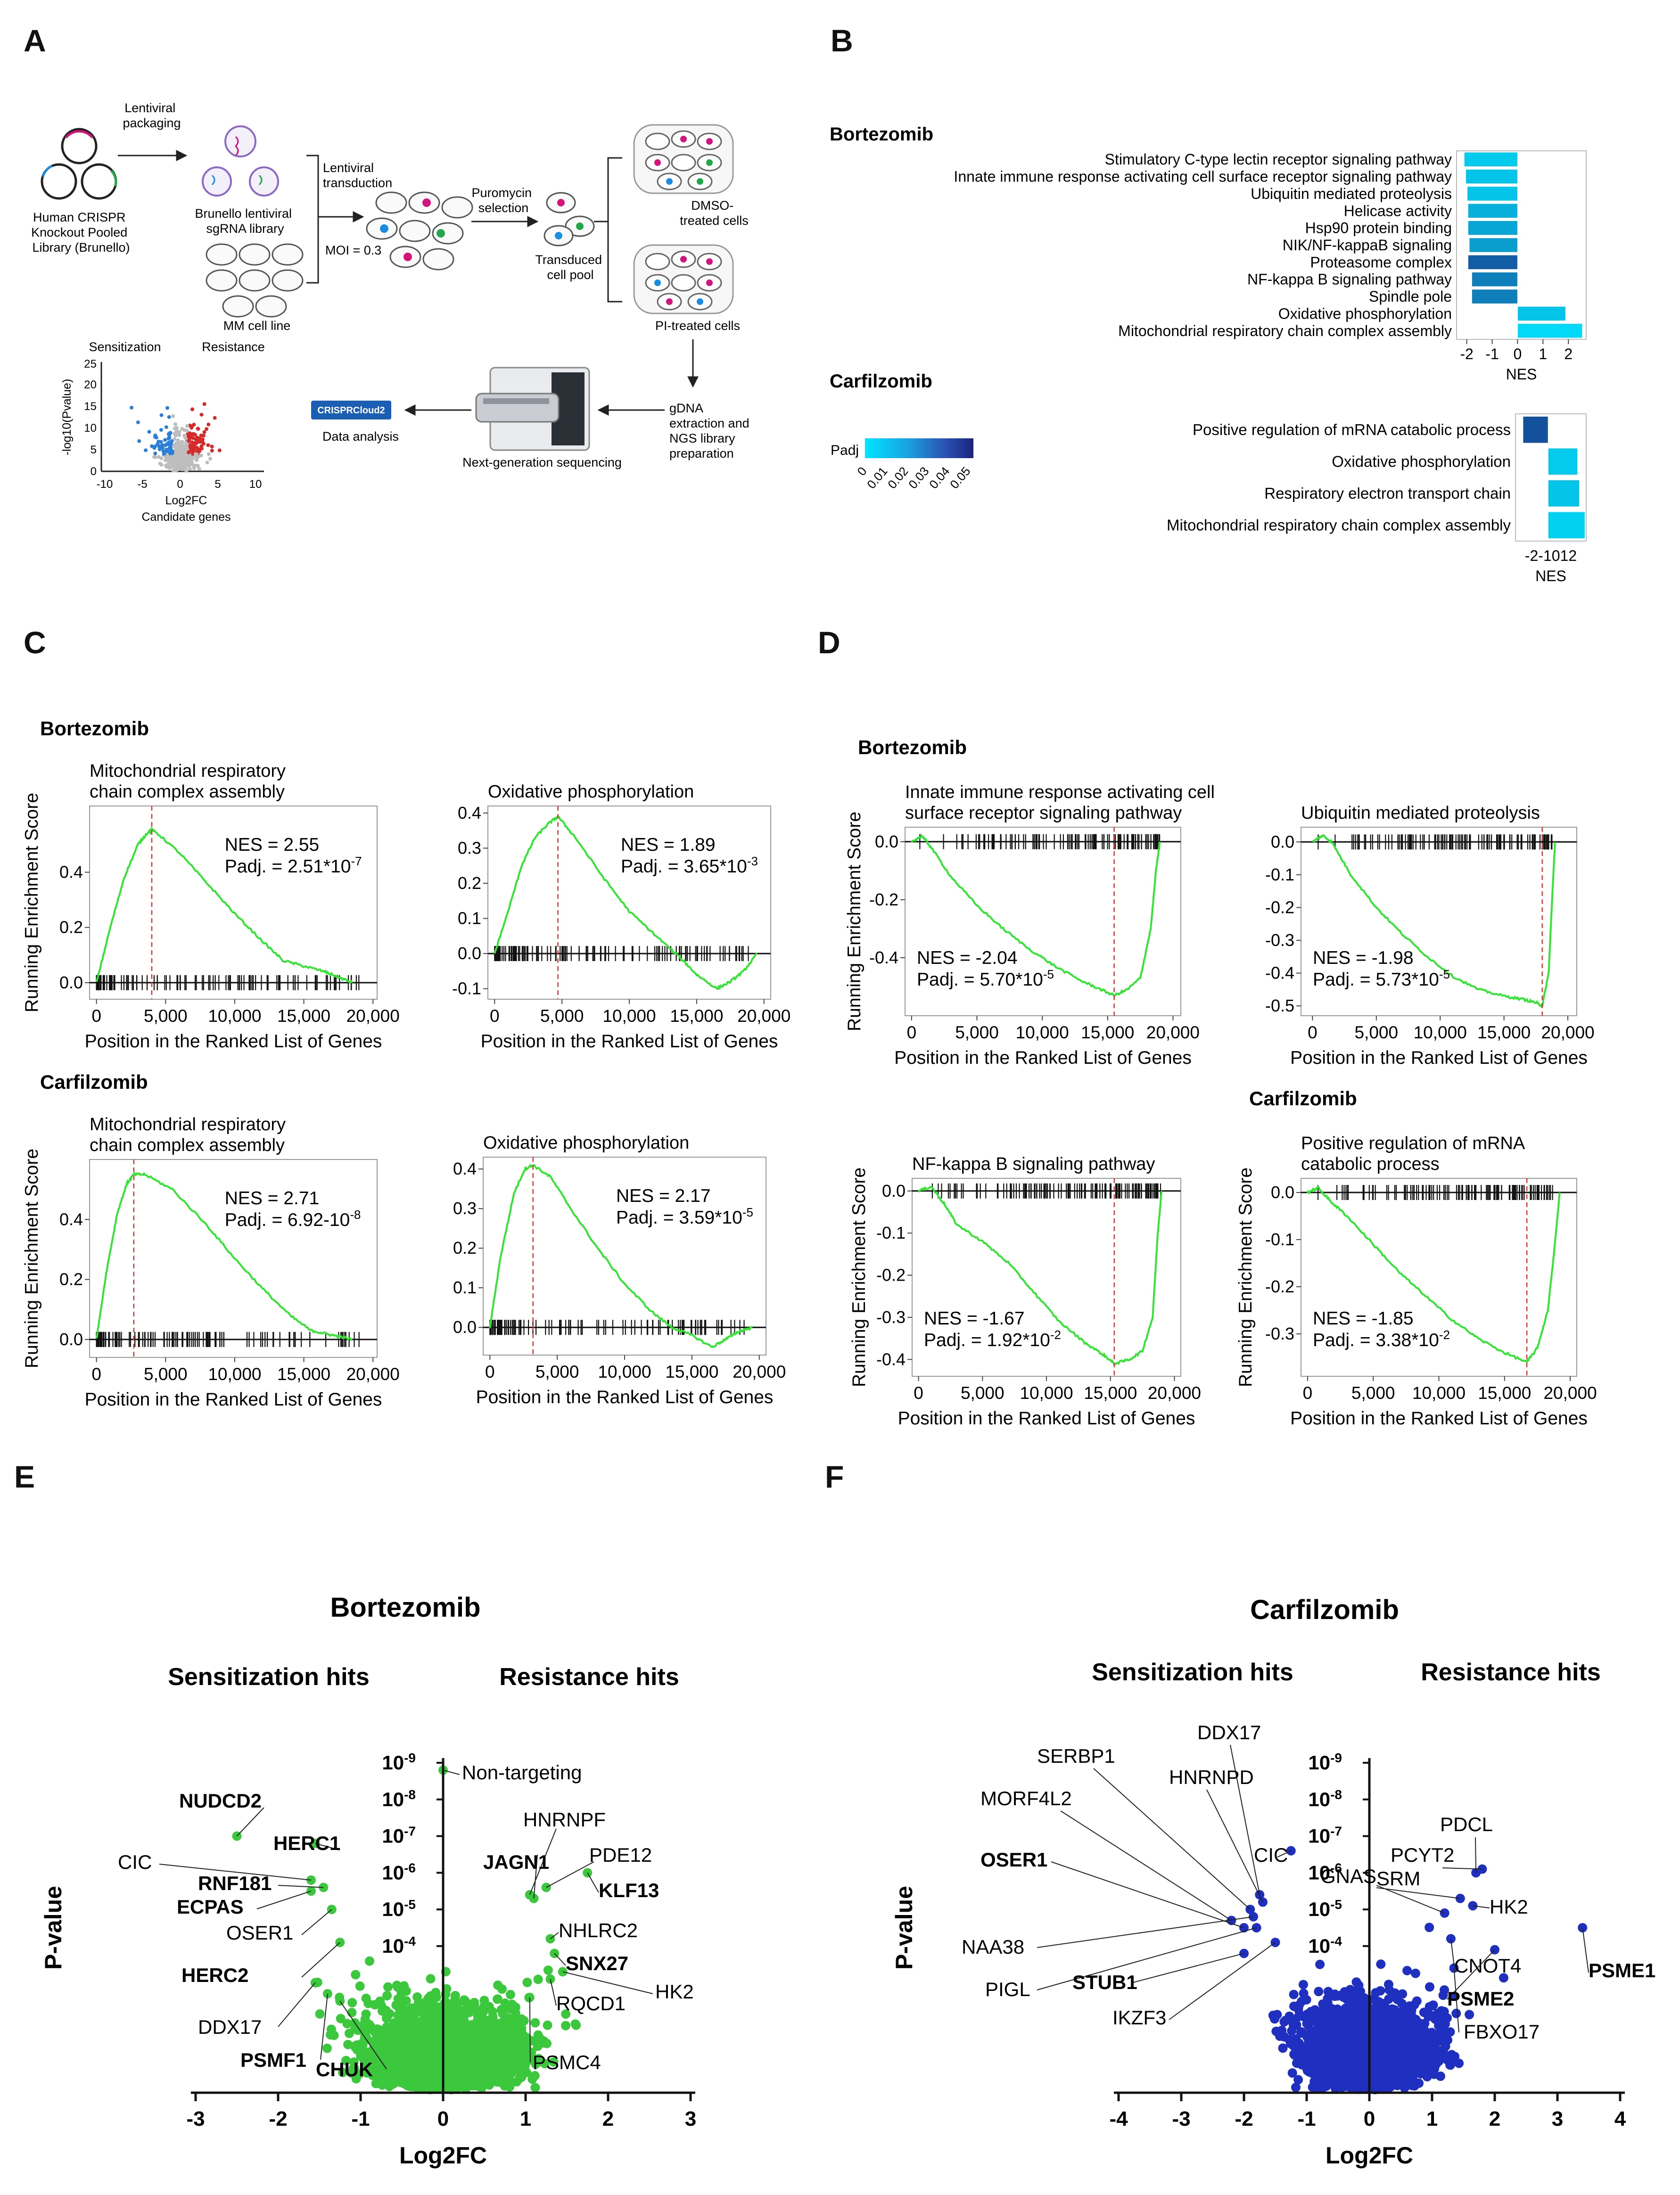  I want to click on gsea-ytick-label: 0.2, so click(469, 883).